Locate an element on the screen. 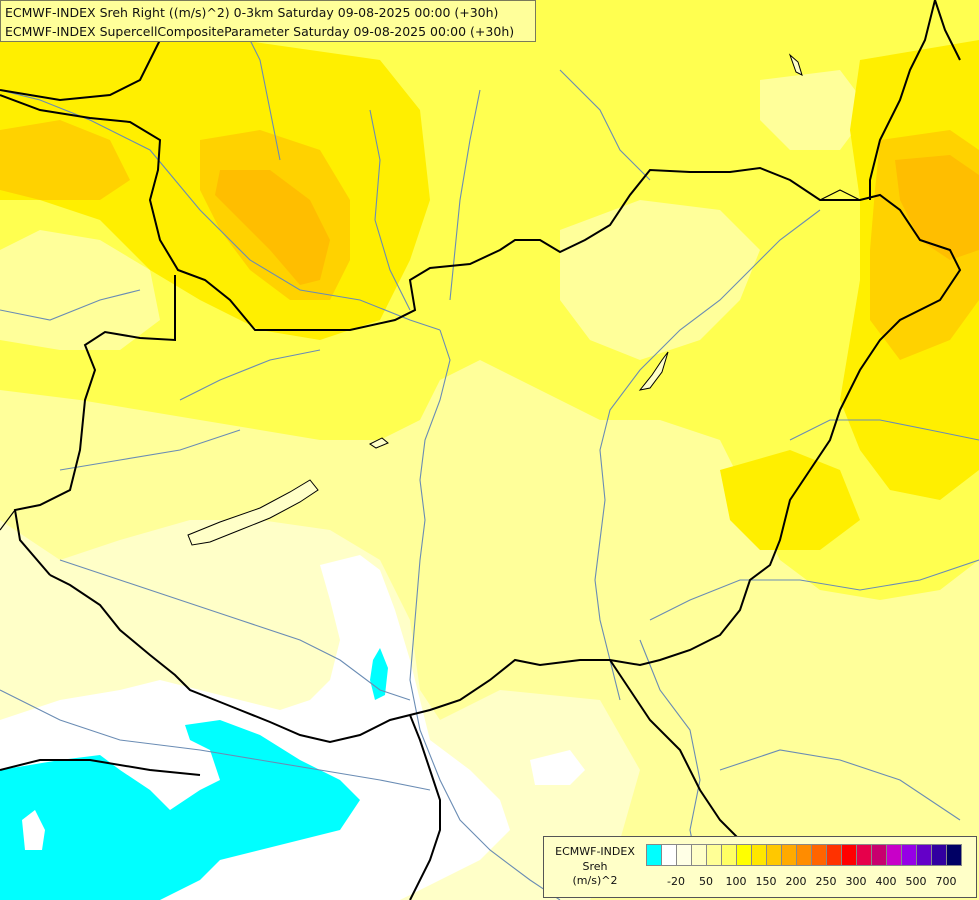 This screenshot has width=979, height=900. legend-tick-label: 250 is located at coordinates (826, 881).